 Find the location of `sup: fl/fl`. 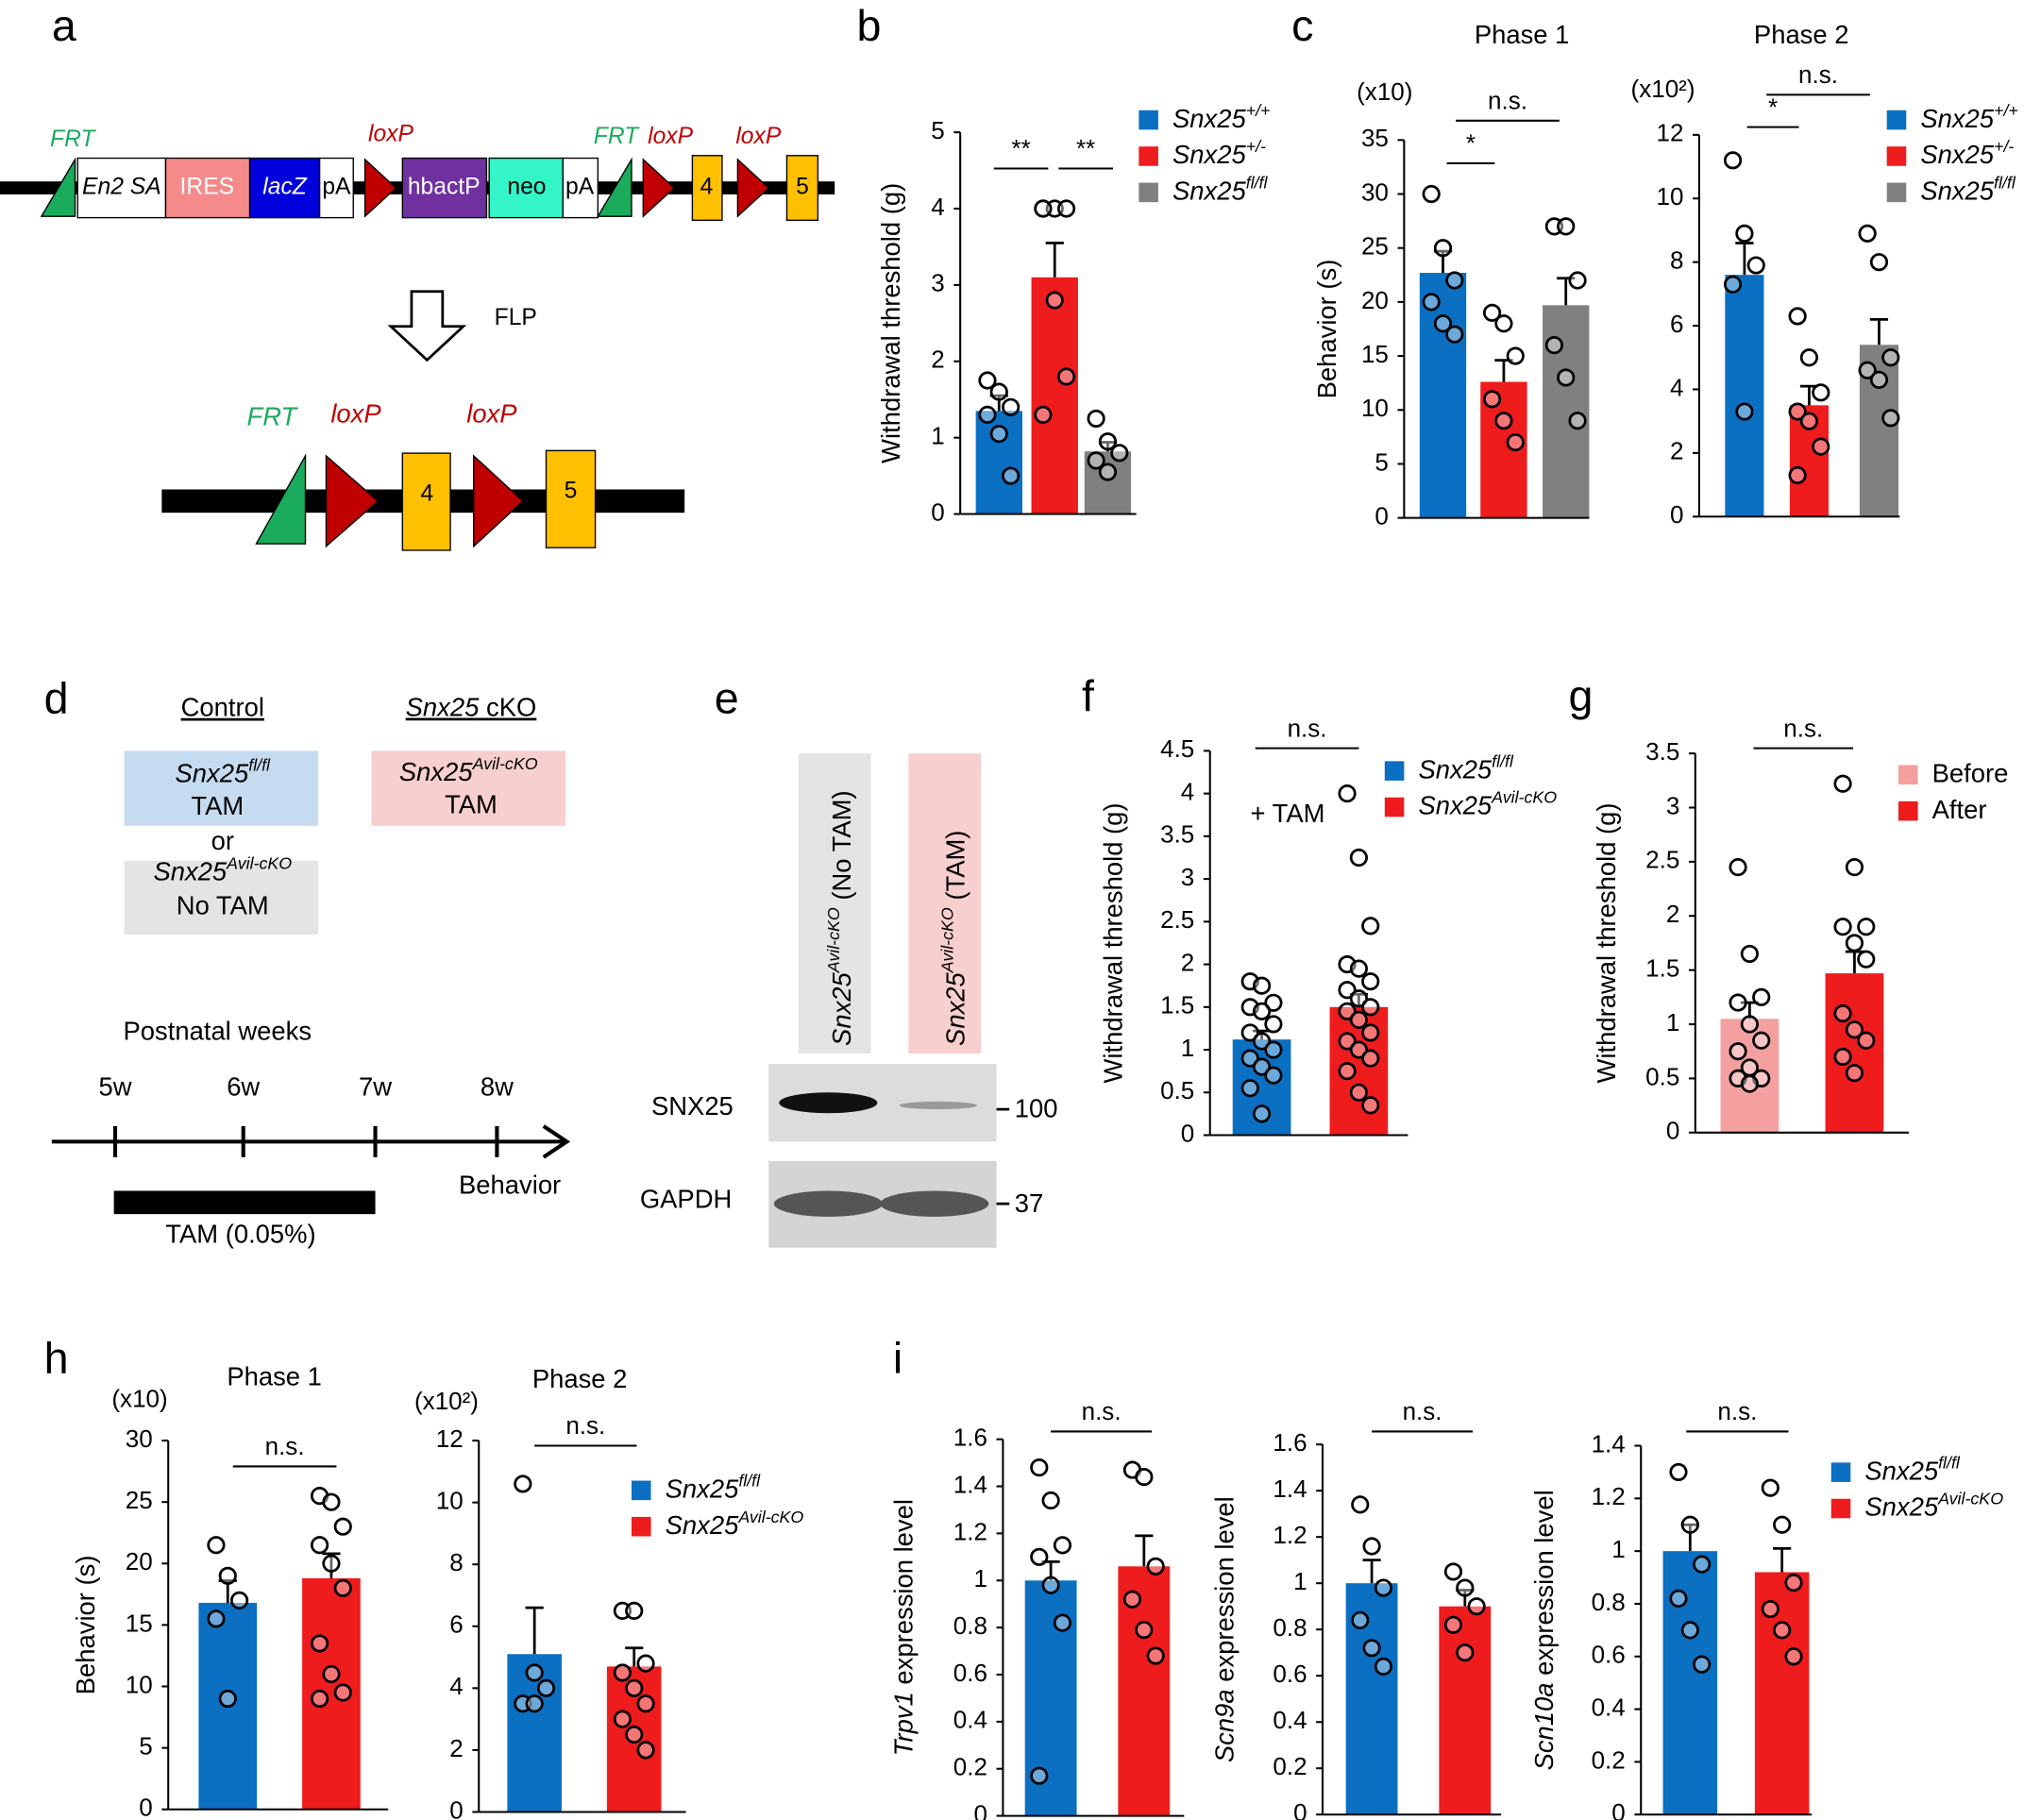

sup: fl/fl is located at coordinates (260, 764).